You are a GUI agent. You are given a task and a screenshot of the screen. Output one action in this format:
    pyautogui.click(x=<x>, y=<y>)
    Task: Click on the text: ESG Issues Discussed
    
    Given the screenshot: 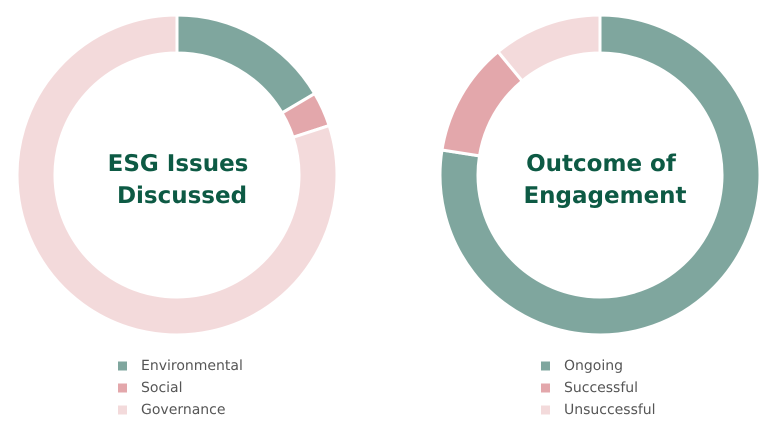 What is the action you would take?
    pyautogui.click(x=182, y=180)
    